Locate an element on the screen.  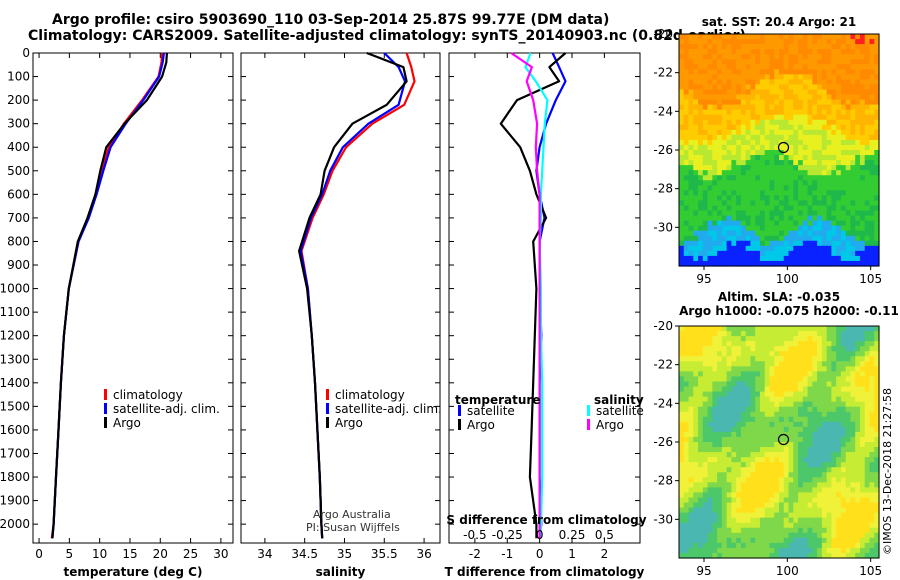
sst-map-cells is located at coordinates (779, 150).